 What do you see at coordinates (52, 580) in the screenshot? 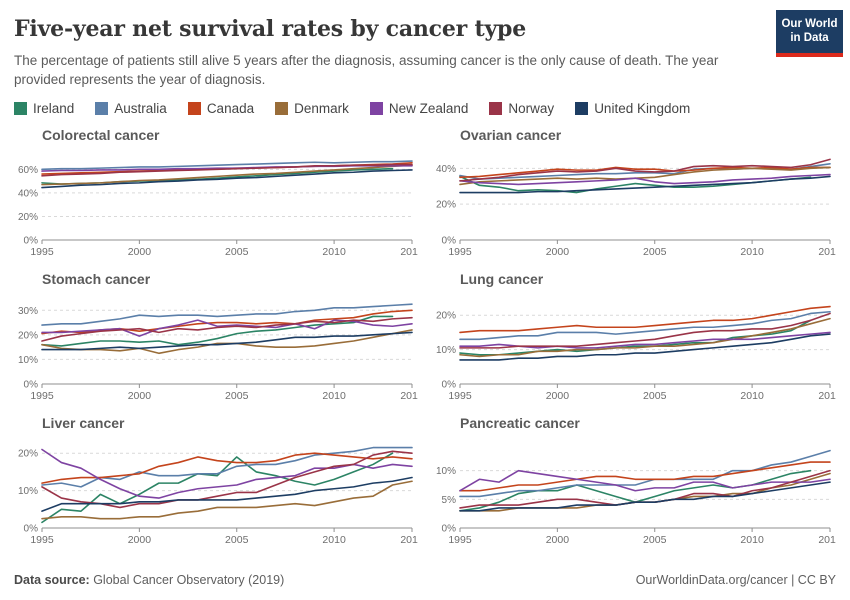
I see `data-source-label: Data source:` at bounding box center [52, 580].